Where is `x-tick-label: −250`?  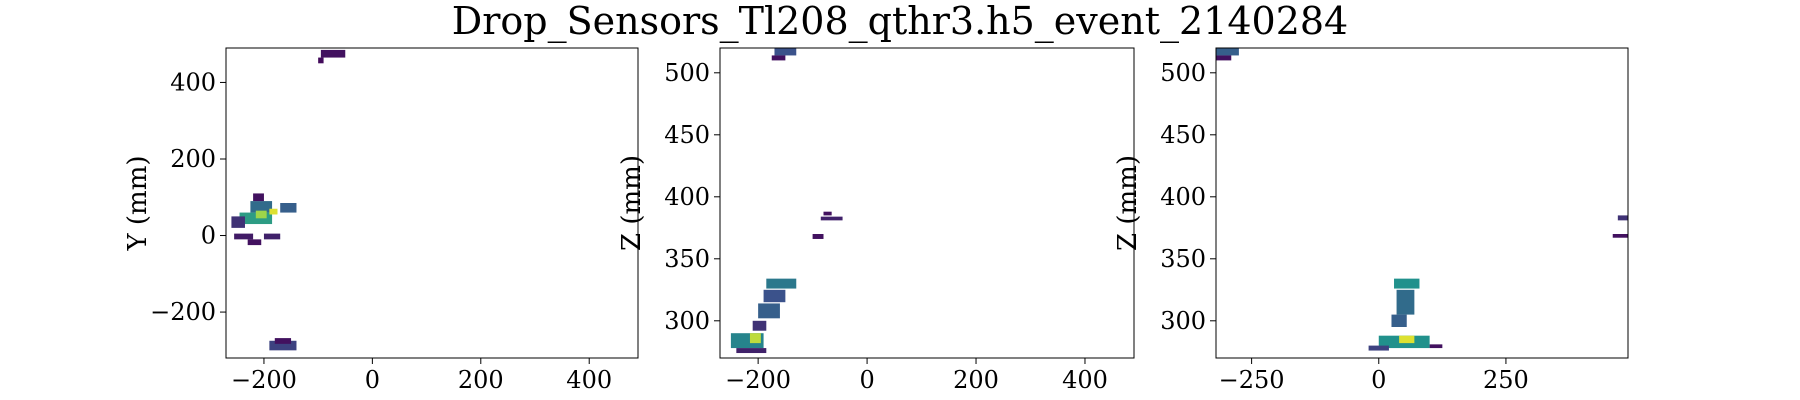
x-tick-label: −250 is located at coordinates (1252, 380).